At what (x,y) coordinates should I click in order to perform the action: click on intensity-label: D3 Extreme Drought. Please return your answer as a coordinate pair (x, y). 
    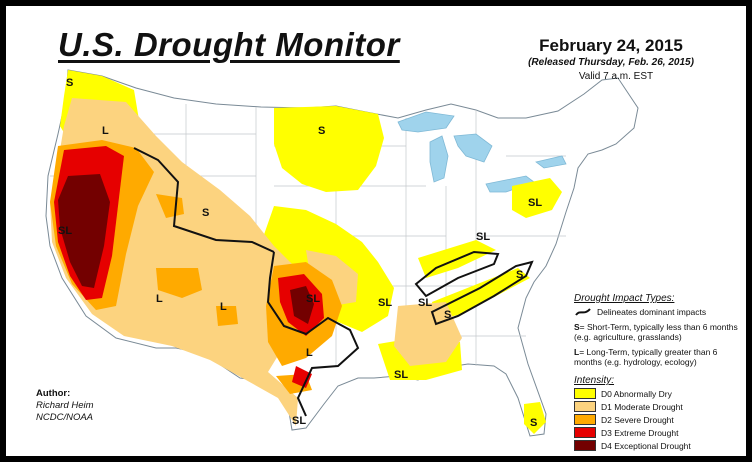
    Looking at the image, I should click on (640, 432).